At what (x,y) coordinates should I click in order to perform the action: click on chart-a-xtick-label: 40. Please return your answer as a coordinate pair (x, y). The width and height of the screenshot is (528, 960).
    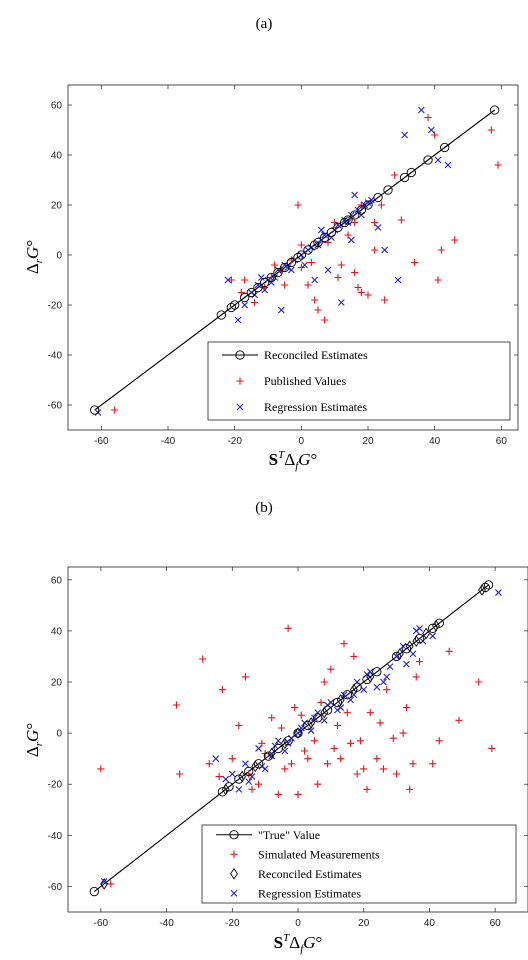
    Looking at the image, I should click on (435, 441).